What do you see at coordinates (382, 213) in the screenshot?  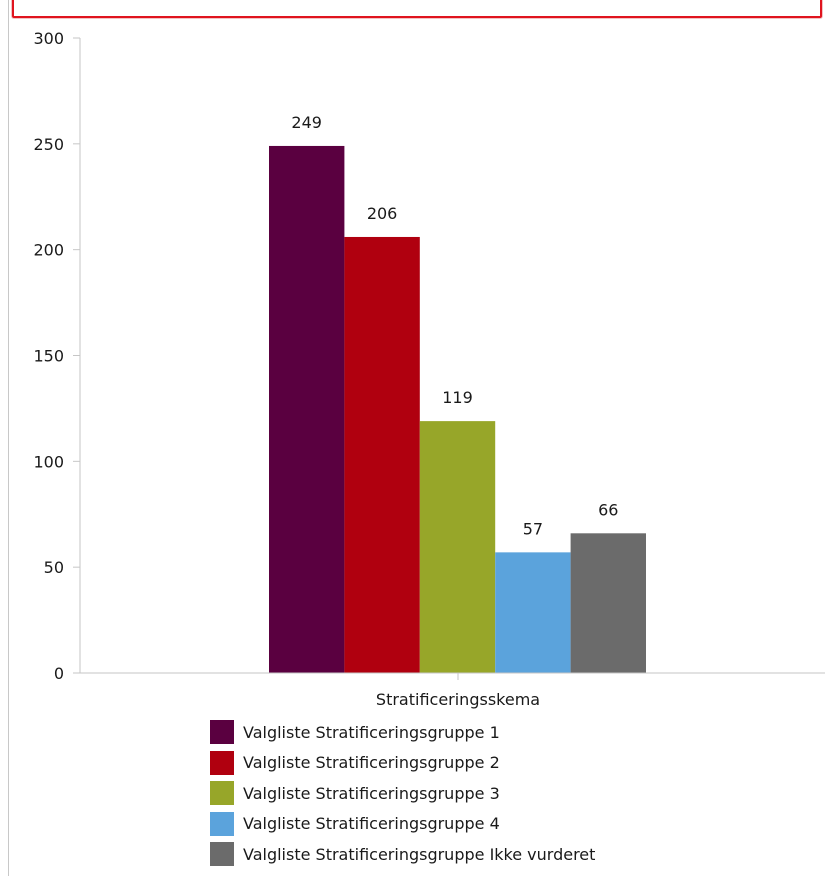 I see `bar-value-label: 206` at bounding box center [382, 213].